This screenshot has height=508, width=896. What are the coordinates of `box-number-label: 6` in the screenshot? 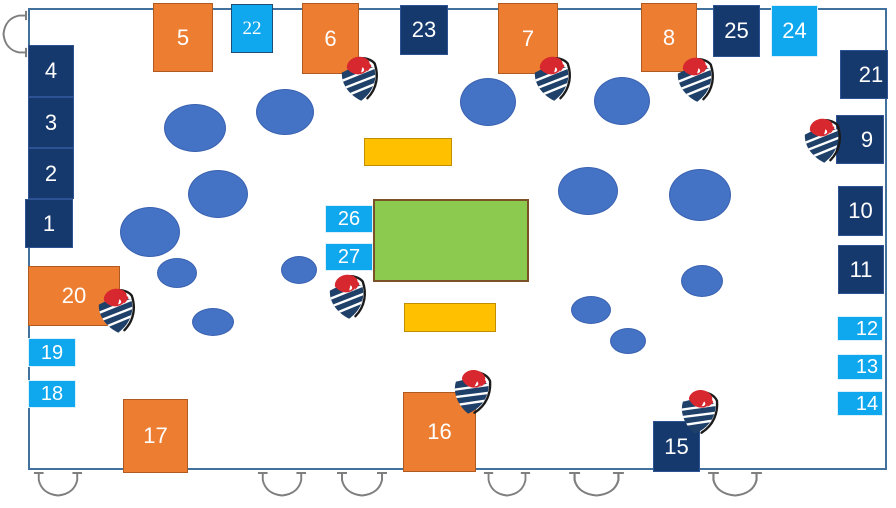 It's located at (330, 38).